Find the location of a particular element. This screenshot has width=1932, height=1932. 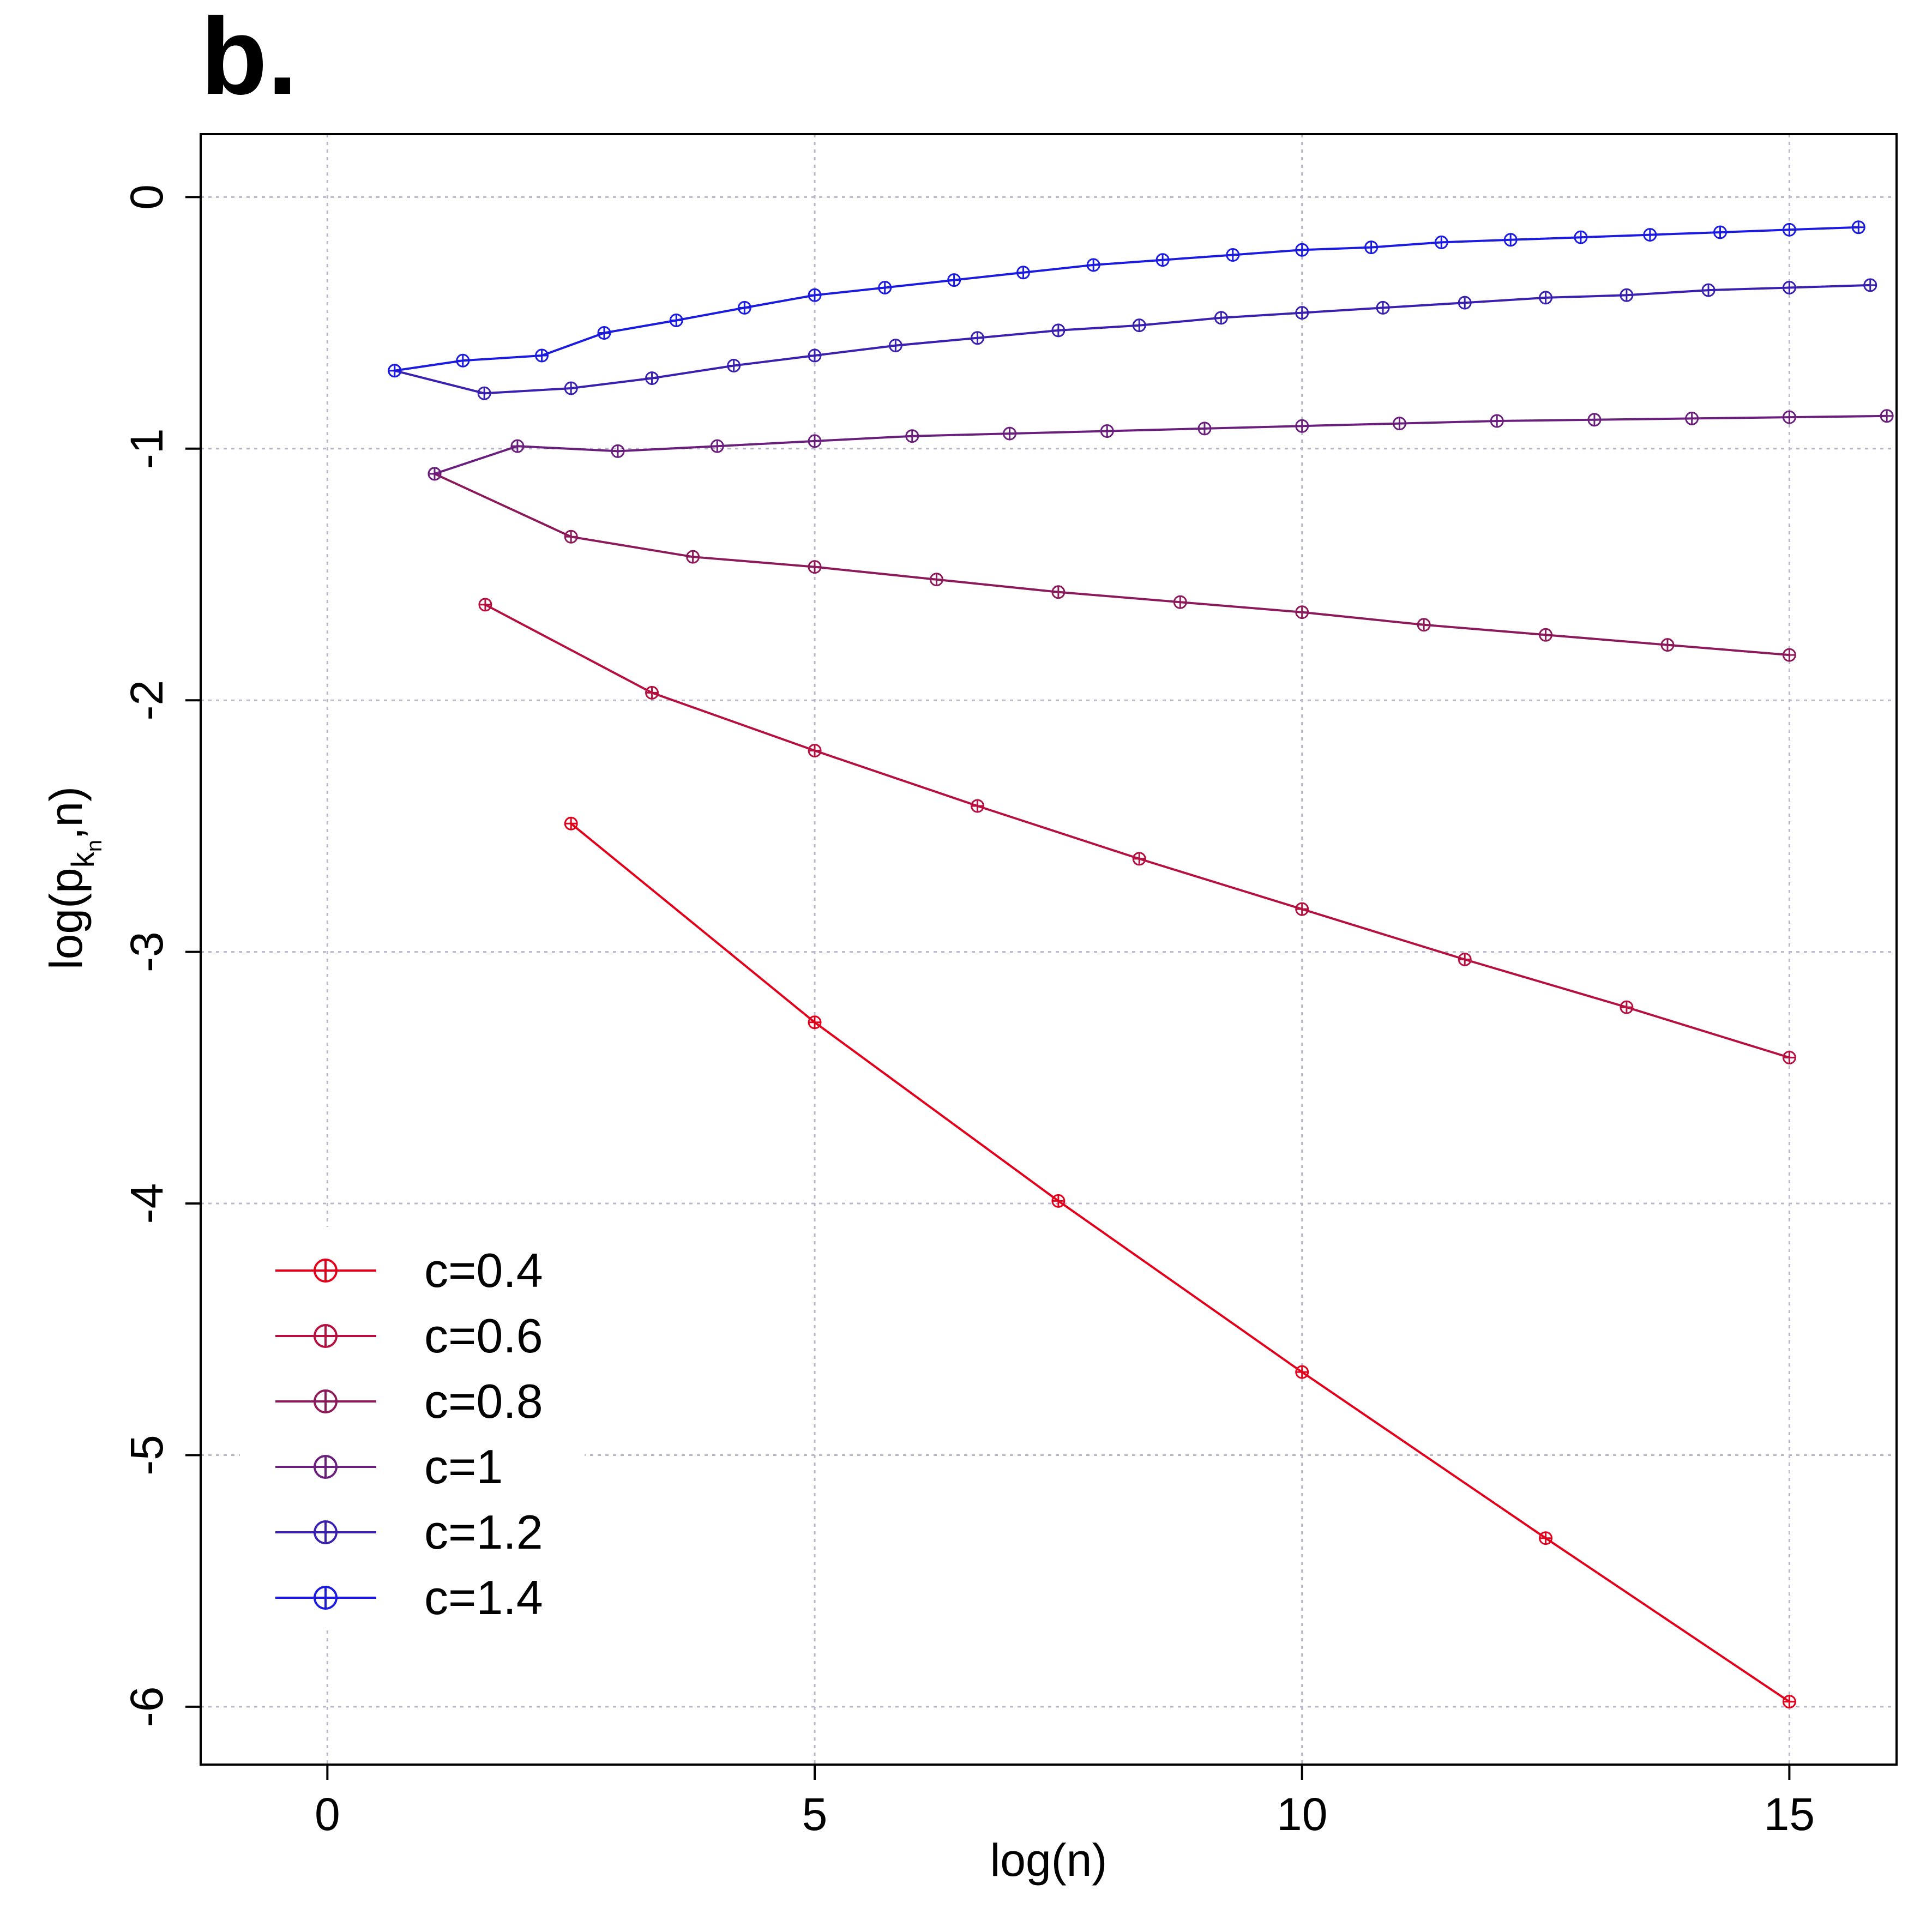

legend-label: c=0.4 is located at coordinates (483, 1270).